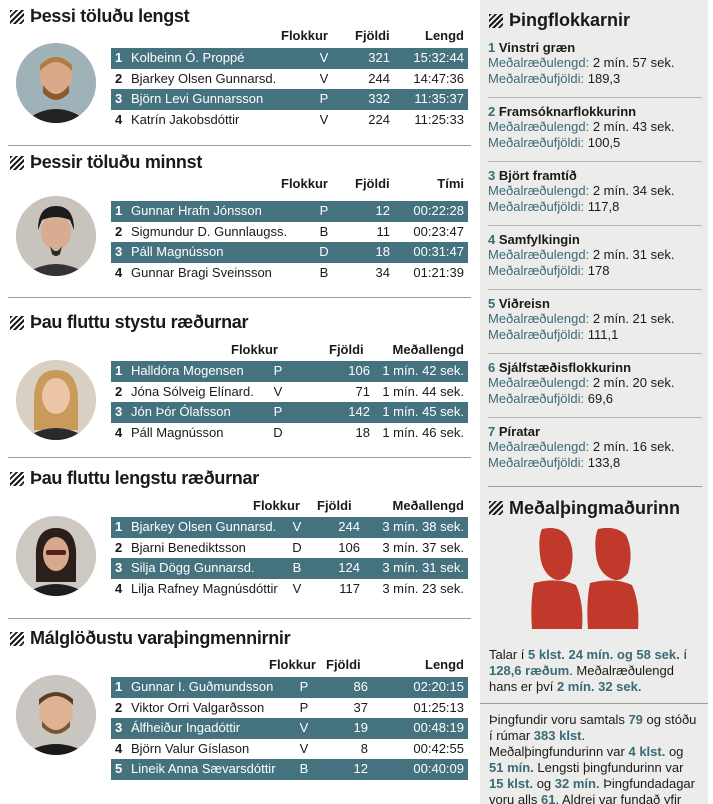 This screenshot has height=804, width=713. Describe the element at coordinates (289, 231) in the screenshot. I see `table-row: 2 Sigmundur D. Gunnlaugss. B 11 00:23:47` at that location.